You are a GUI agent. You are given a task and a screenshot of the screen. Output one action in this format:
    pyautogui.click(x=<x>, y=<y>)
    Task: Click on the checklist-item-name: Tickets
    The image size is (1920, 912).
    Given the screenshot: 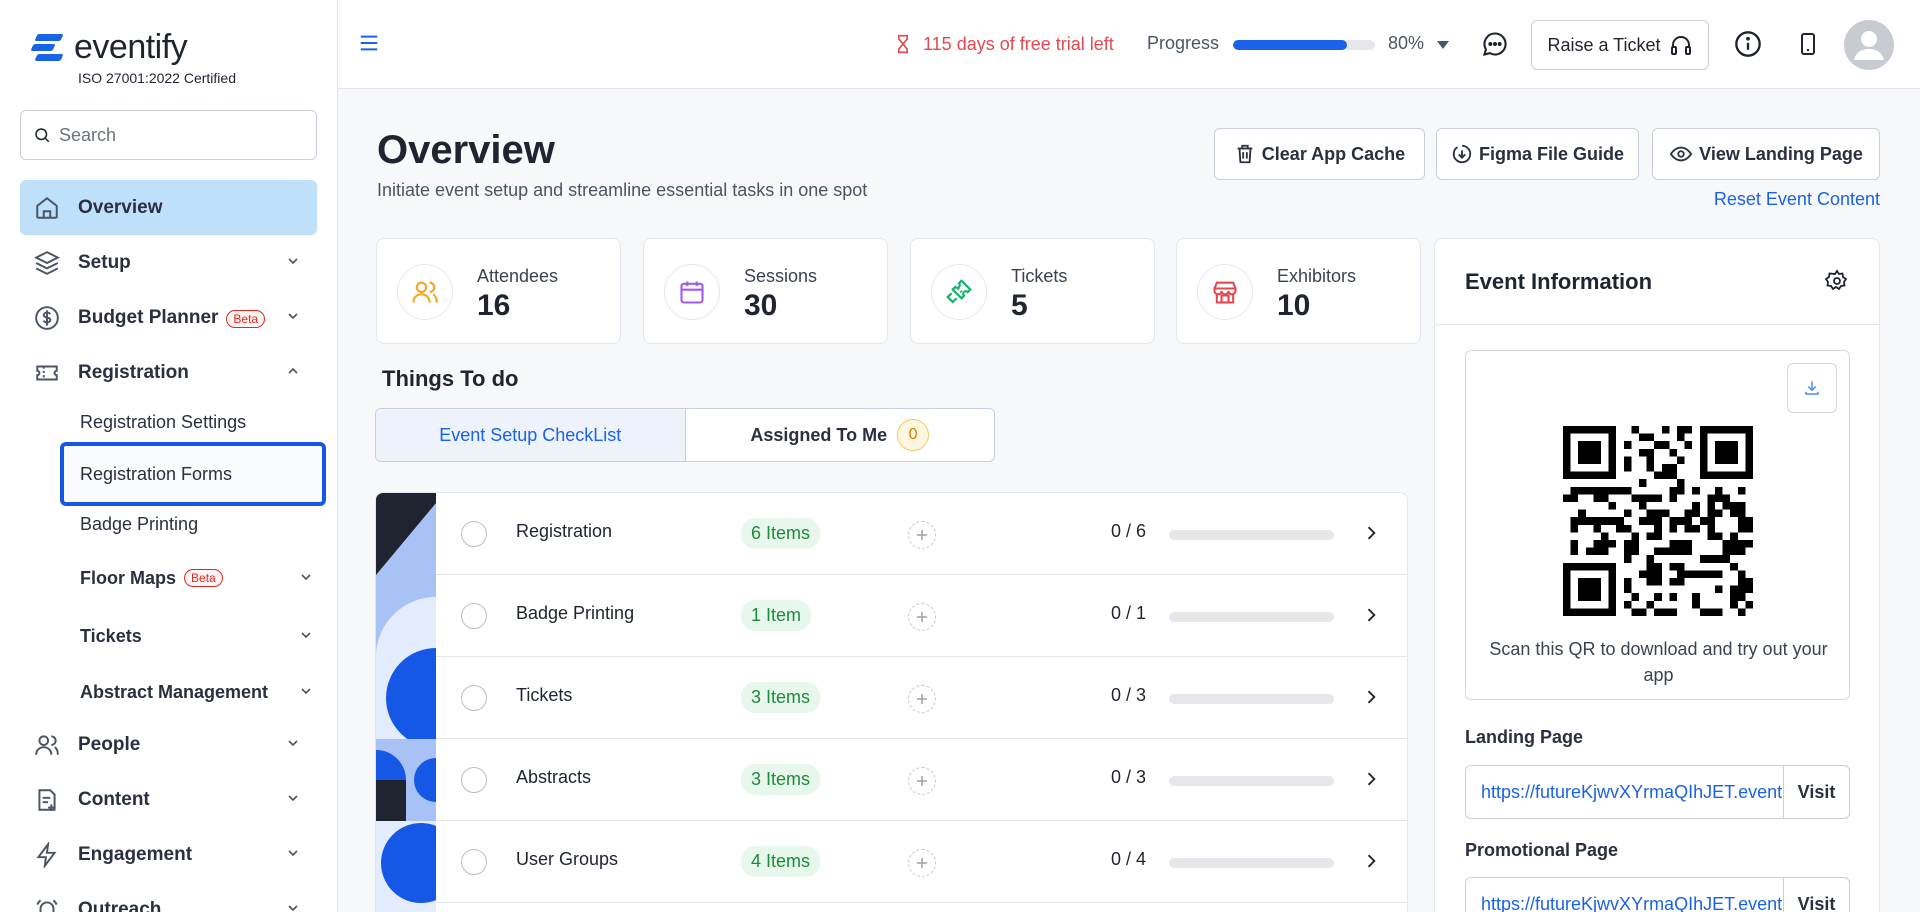 What is the action you would take?
    pyautogui.click(x=544, y=695)
    